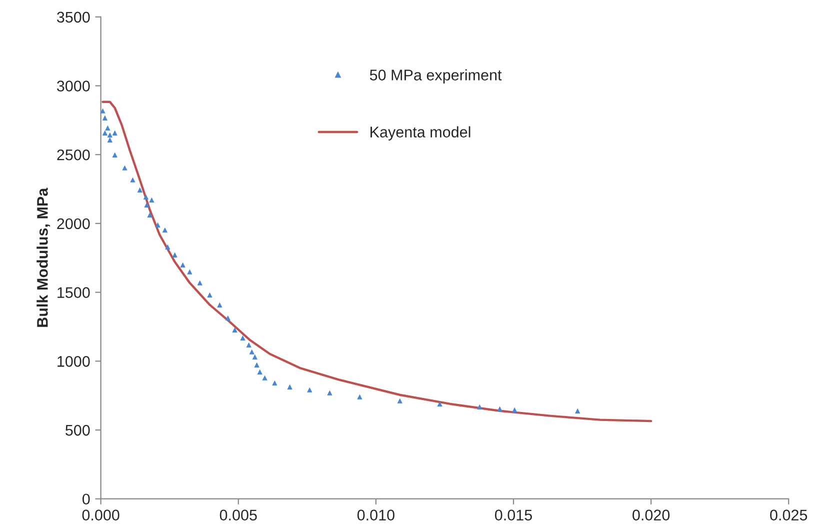  What do you see at coordinates (238, 515) in the screenshot?
I see `x-tick-label: 0.005` at bounding box center [238, 515].